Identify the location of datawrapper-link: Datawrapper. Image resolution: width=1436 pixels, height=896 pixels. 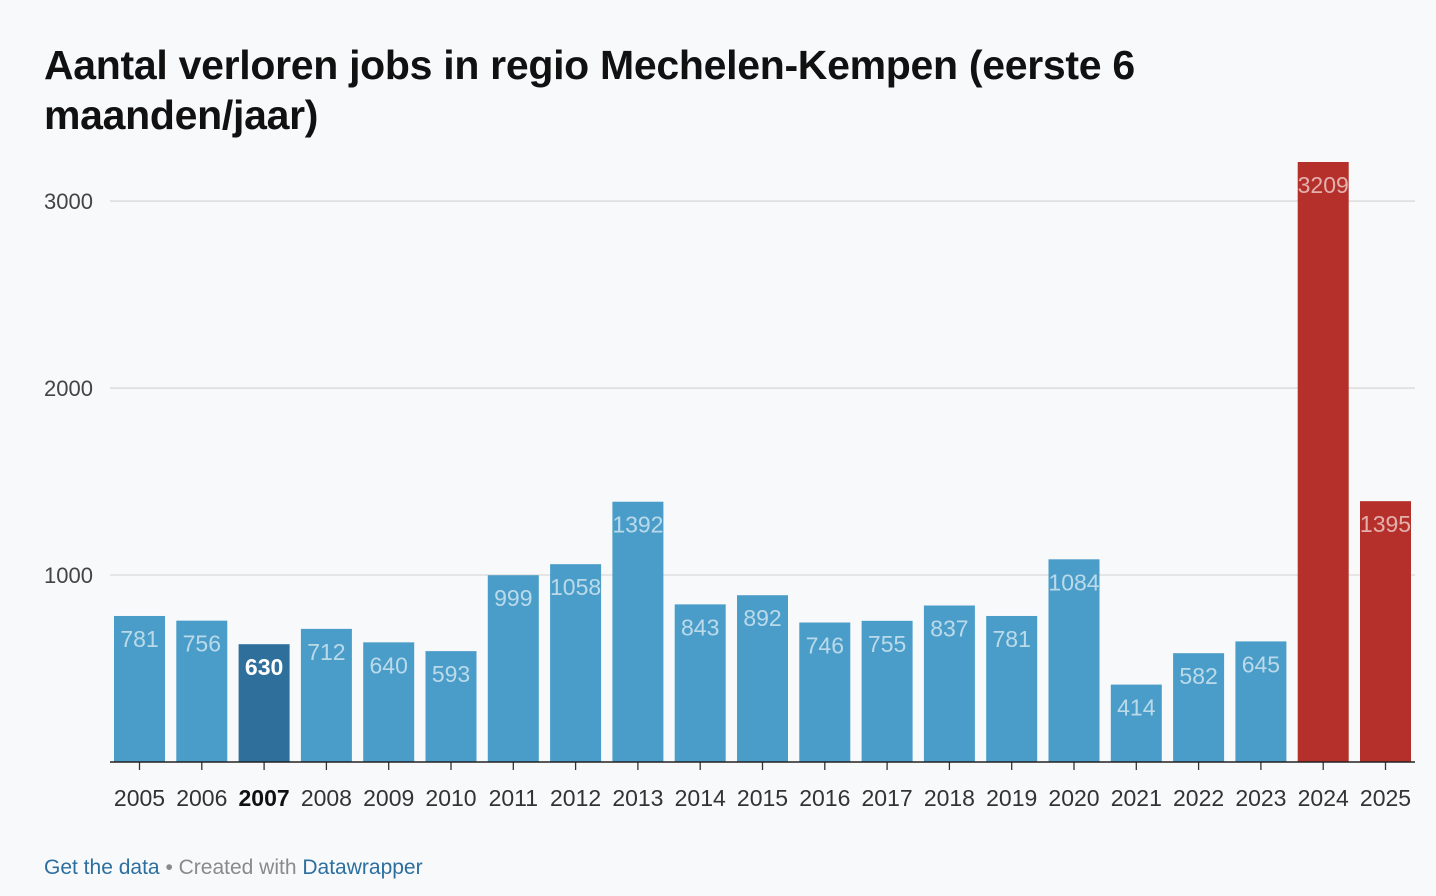
(362, 867).